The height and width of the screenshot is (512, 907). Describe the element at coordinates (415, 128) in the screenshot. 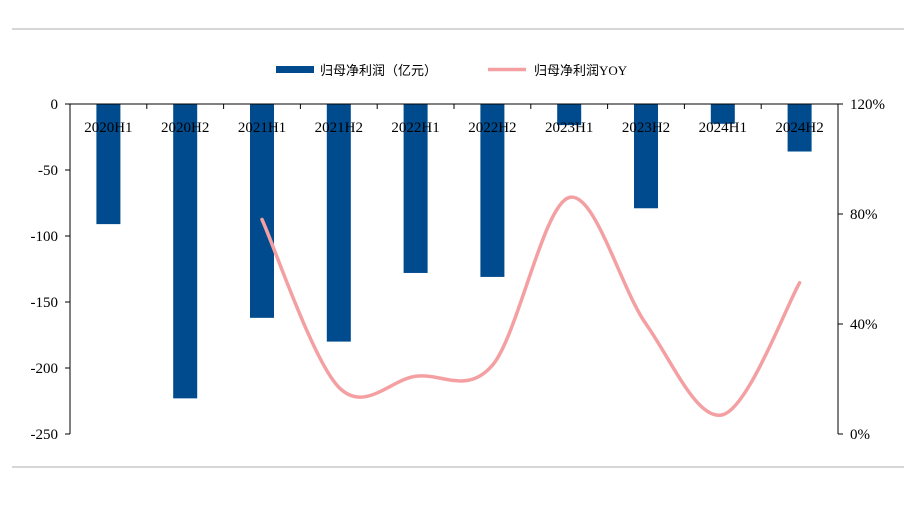

I see `category-label-2022H1: 2022H1` at that location.